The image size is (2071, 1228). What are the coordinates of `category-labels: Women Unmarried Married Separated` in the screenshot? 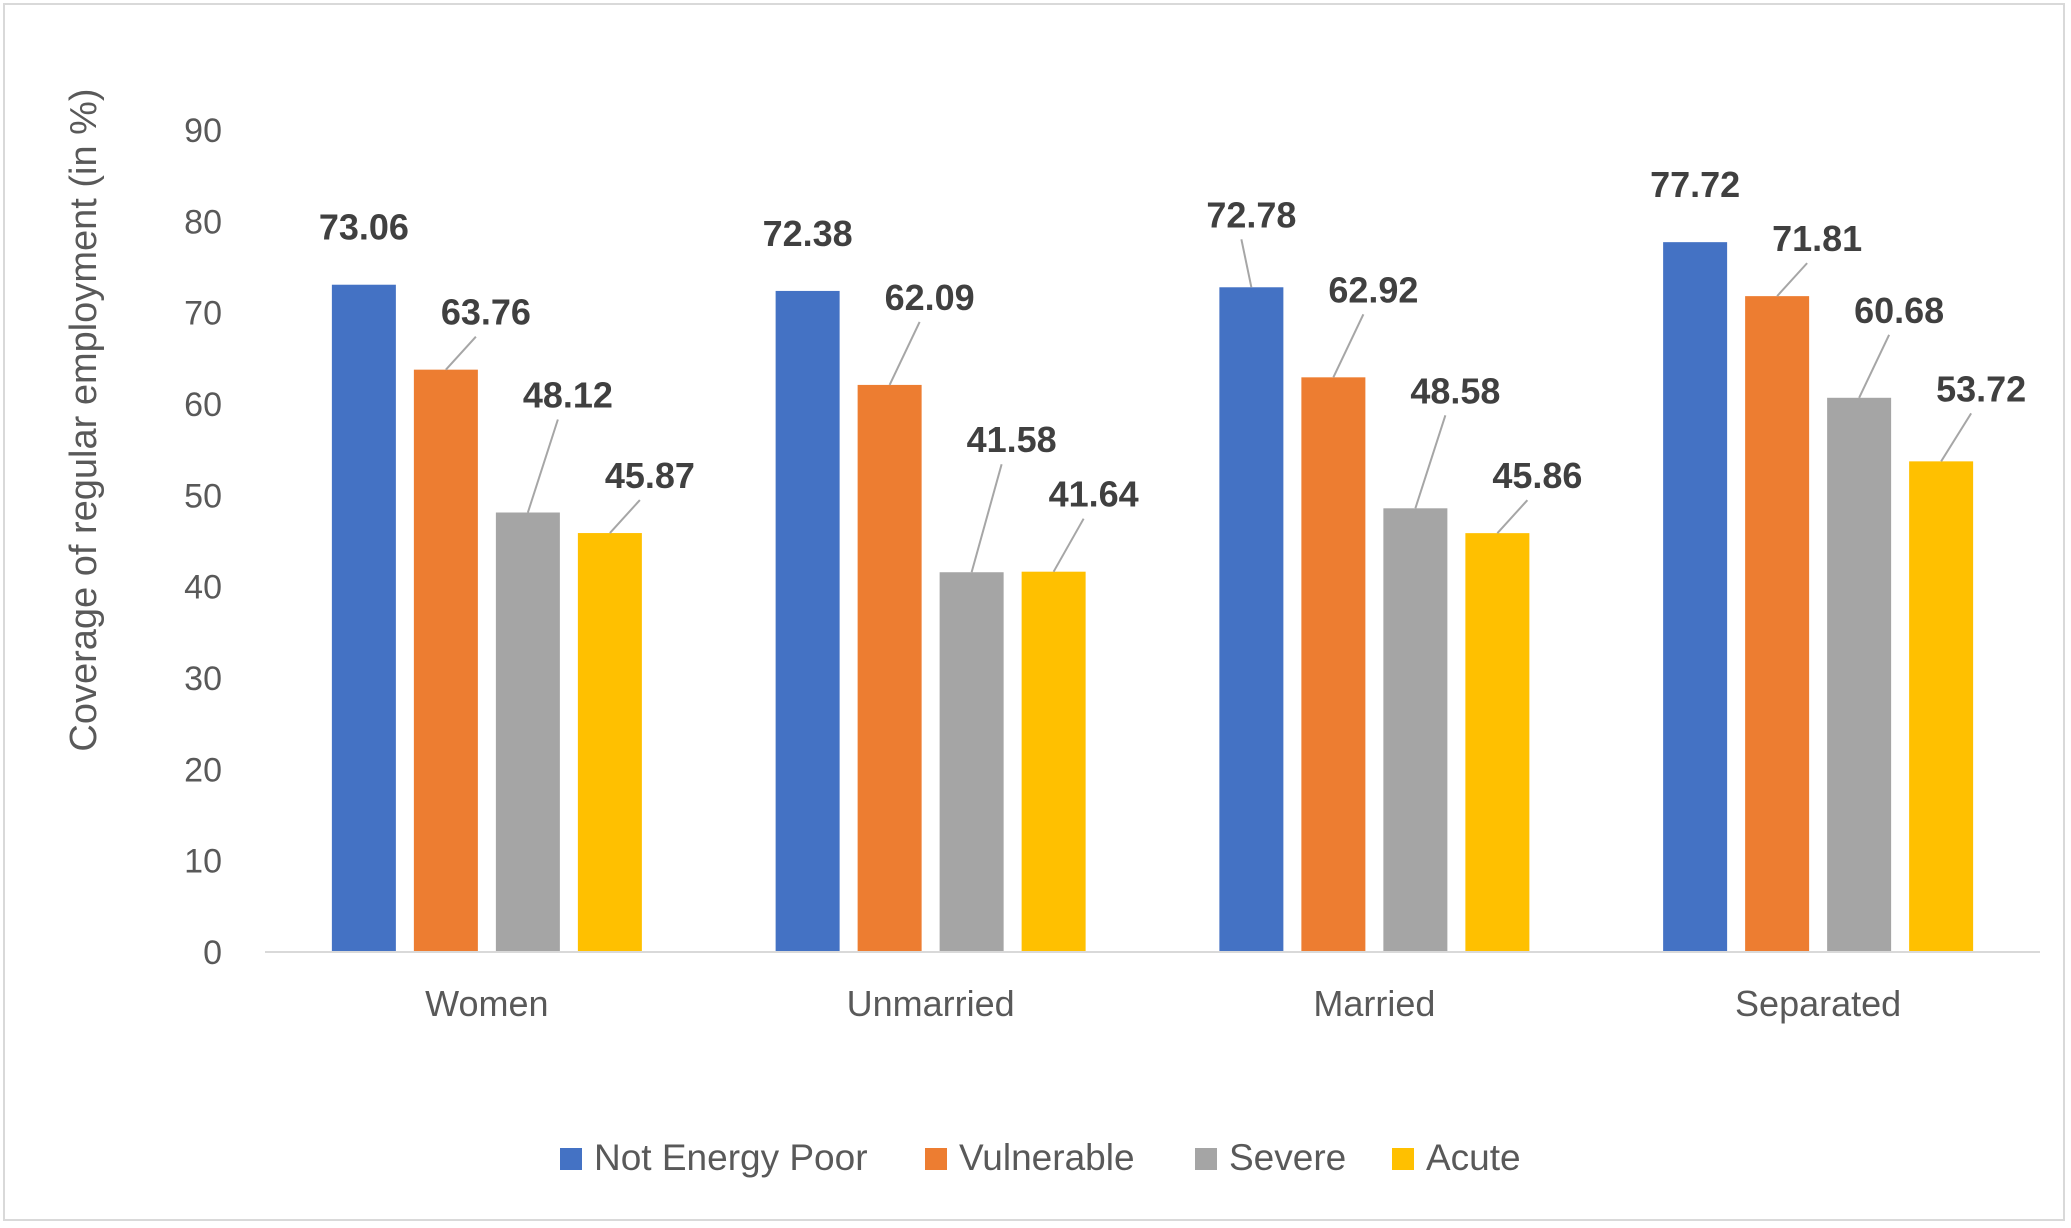 It's located at (1163, 1003).